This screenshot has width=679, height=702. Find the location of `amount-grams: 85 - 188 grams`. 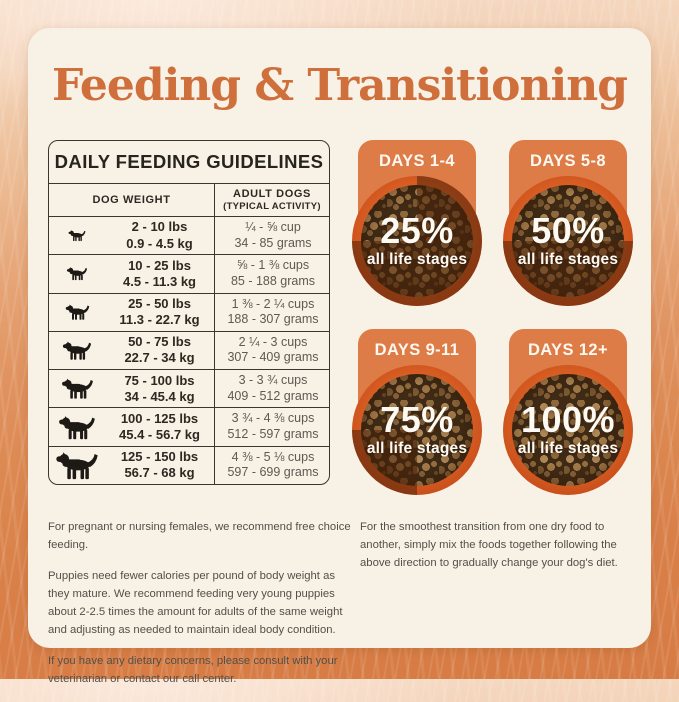

amount-grams: 85 - 188 grams is located at coordinates (273, 280).